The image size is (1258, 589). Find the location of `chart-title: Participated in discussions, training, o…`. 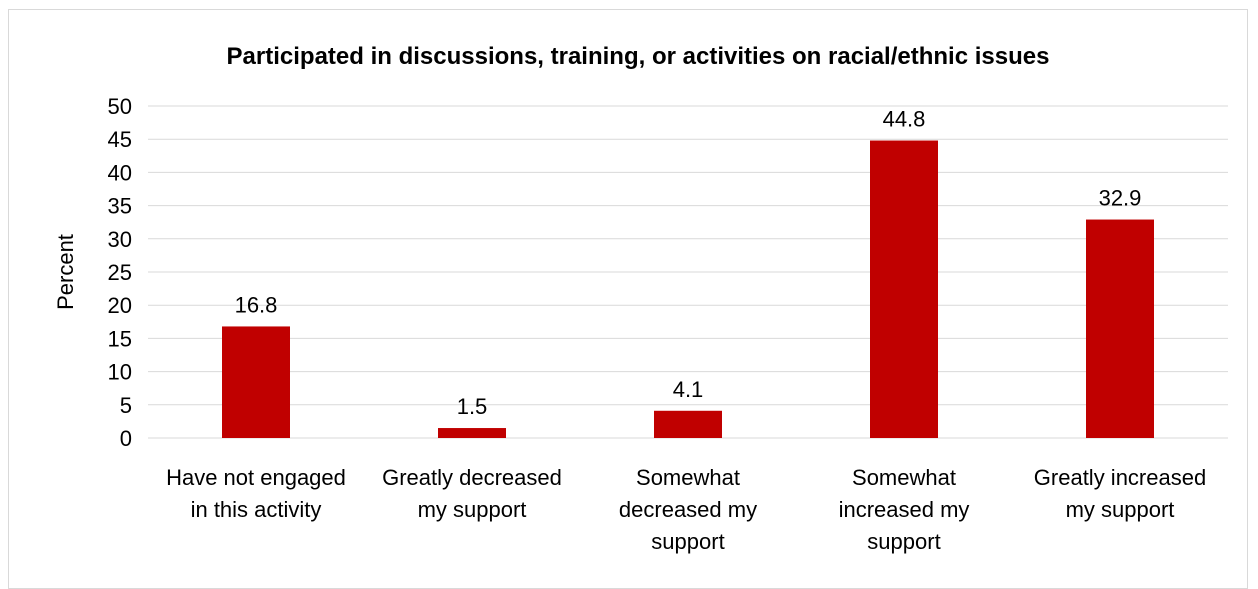

chart-title: Participated in discussions, training, o… is located at coordinates (638, 56).